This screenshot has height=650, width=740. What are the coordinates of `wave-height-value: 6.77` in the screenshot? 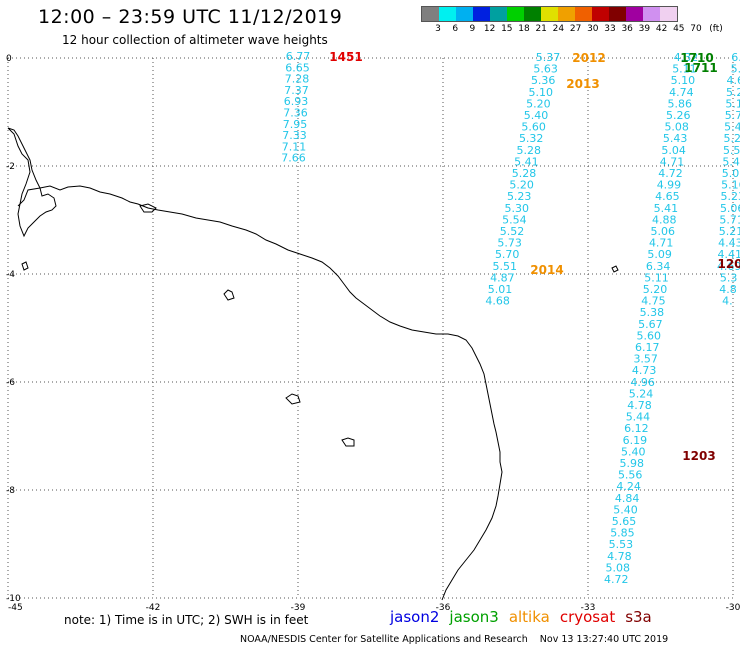 It's located at (298, 56).